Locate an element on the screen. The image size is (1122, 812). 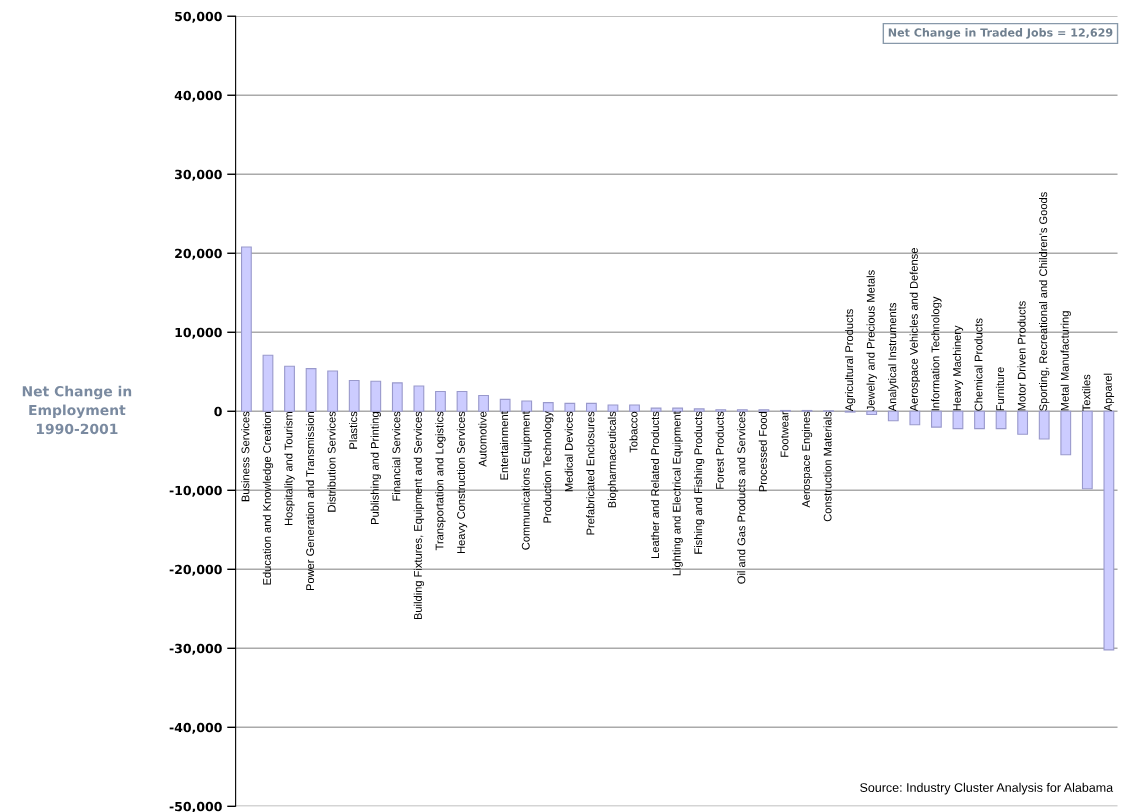
x-tick-label: Motor Driven Products is located at coordinates (1021, 356).